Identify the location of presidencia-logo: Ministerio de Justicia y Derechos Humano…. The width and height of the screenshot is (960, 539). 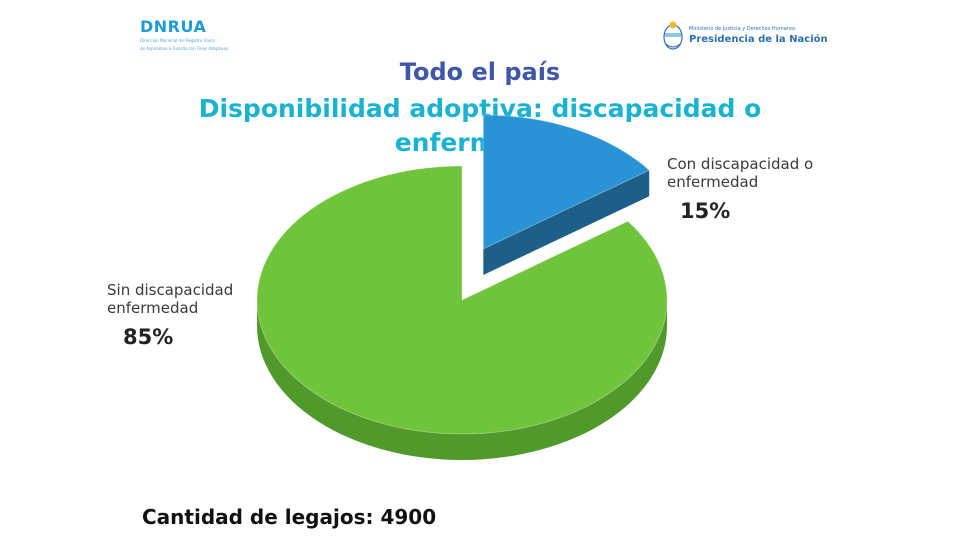
(752, 38).